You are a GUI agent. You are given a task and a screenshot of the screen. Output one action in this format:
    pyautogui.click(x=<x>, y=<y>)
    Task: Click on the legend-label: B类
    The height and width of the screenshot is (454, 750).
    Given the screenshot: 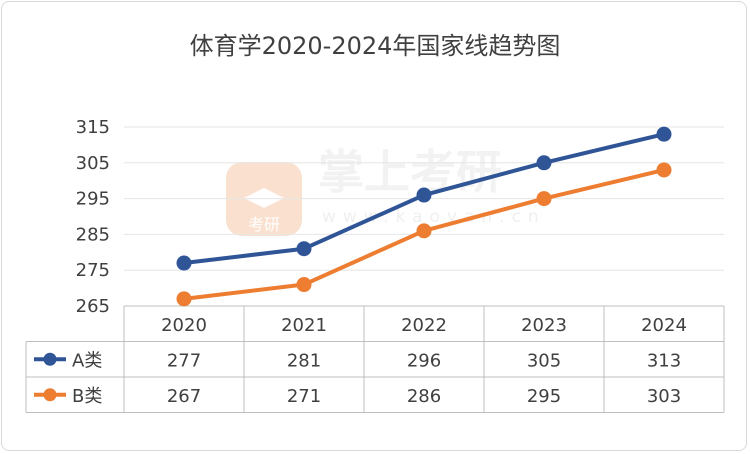 What is the action you would take?
    pyautogui.click(x=87, y=396)
    